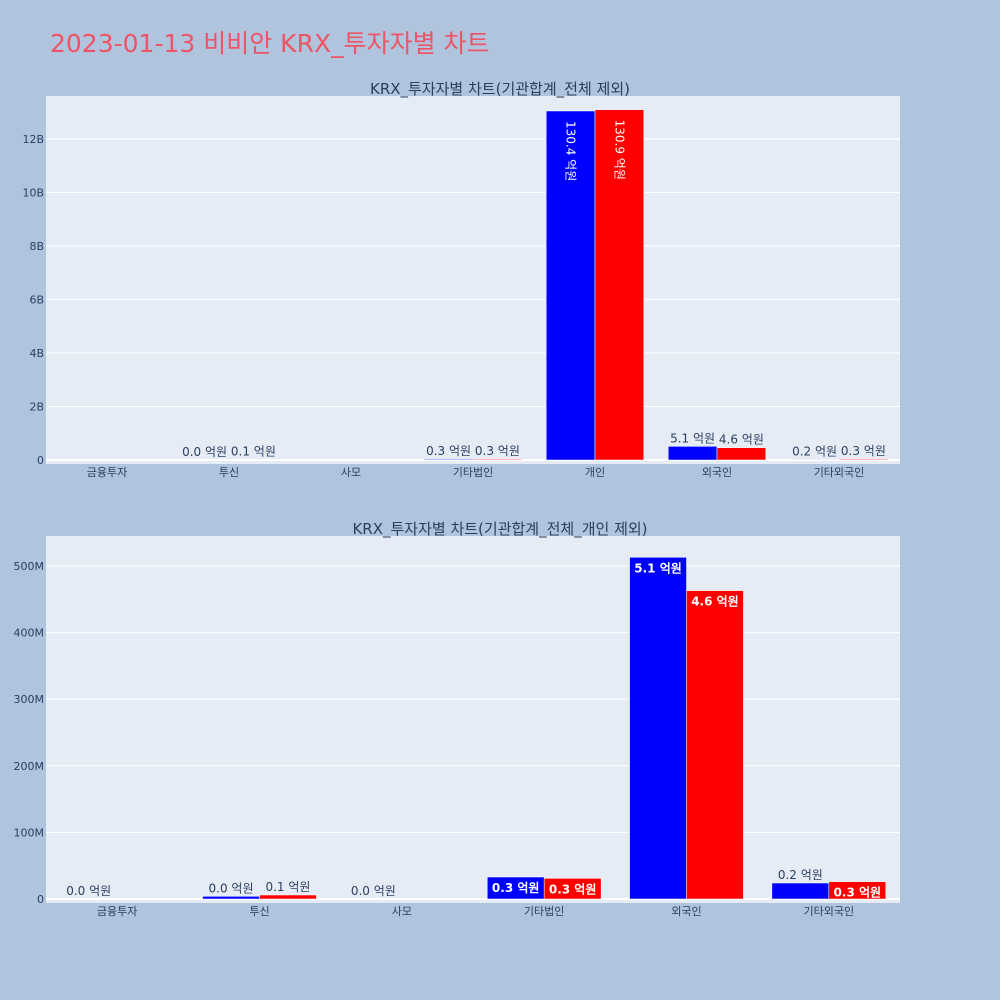 The image size is (1000, 1000). What do you see at coordinates (33, 139) in the screenshot?
I see `y-tick-label: 12B` at bounding box center [33, 139].